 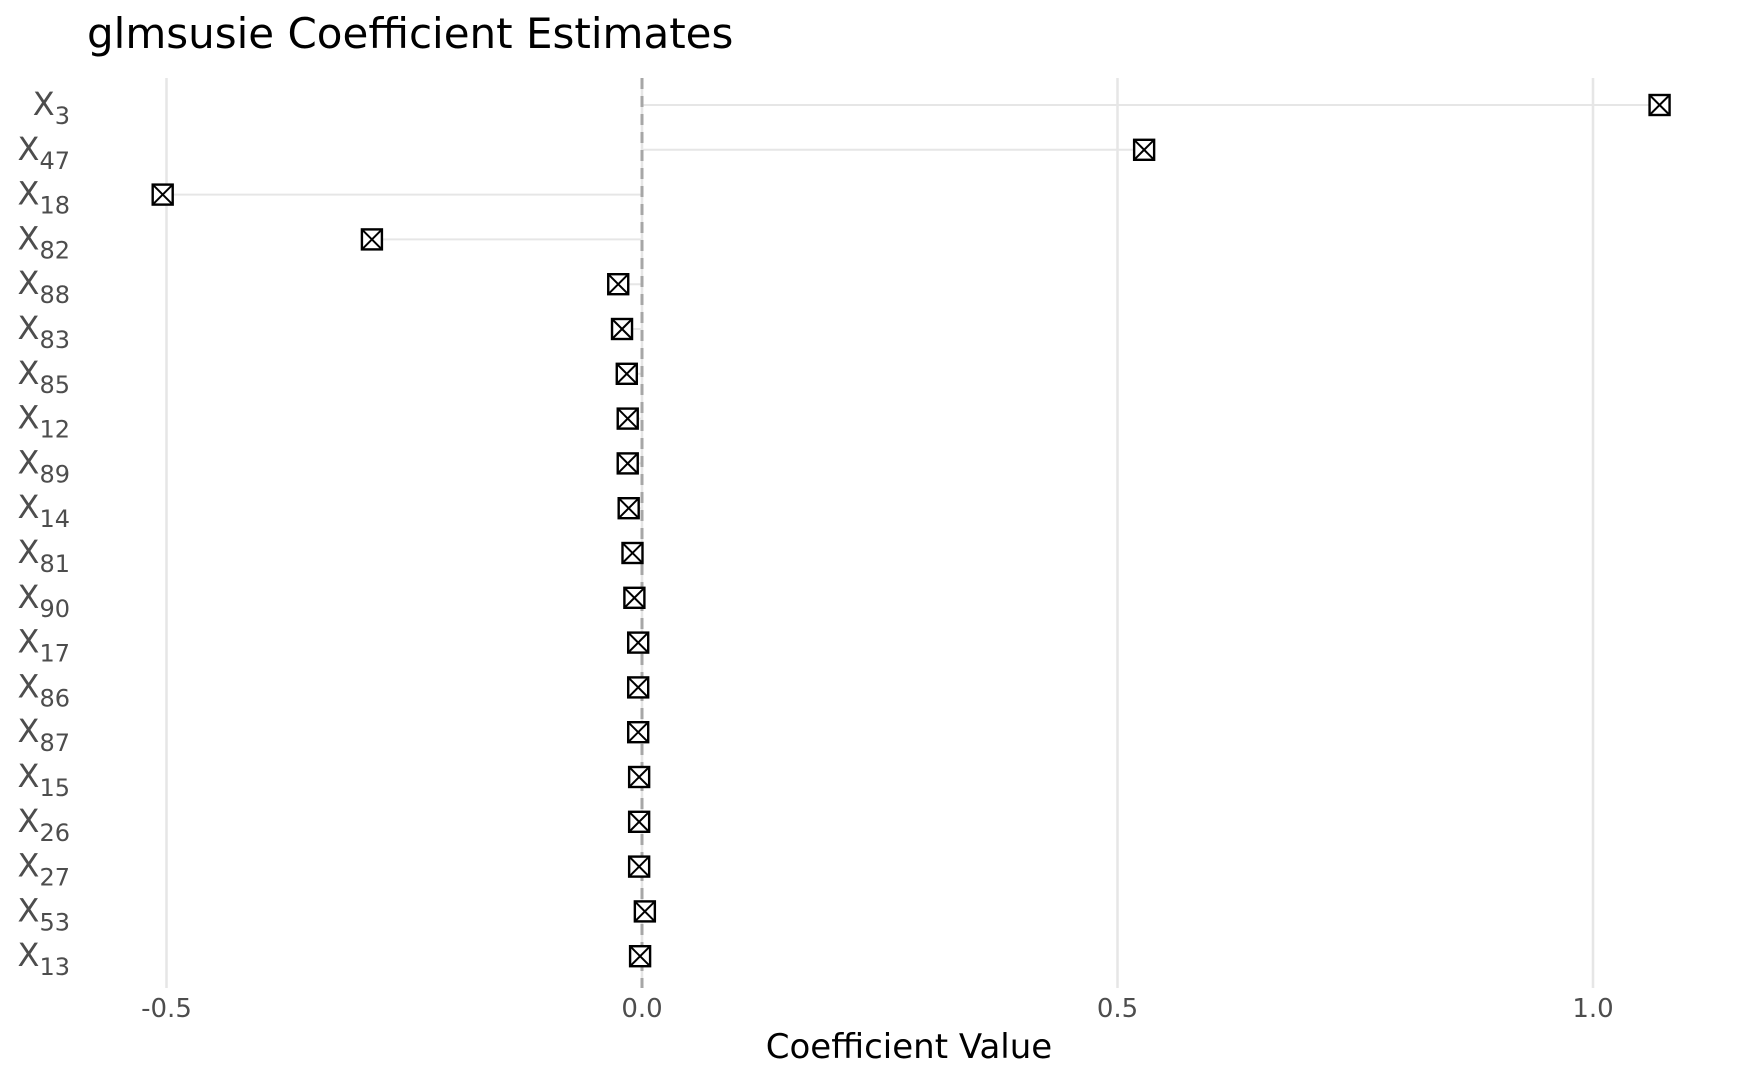 What do you see at coordinates (44, 645) in the screenshot?
I see `y-tick-label: X17` at bounding box center [44, 645].